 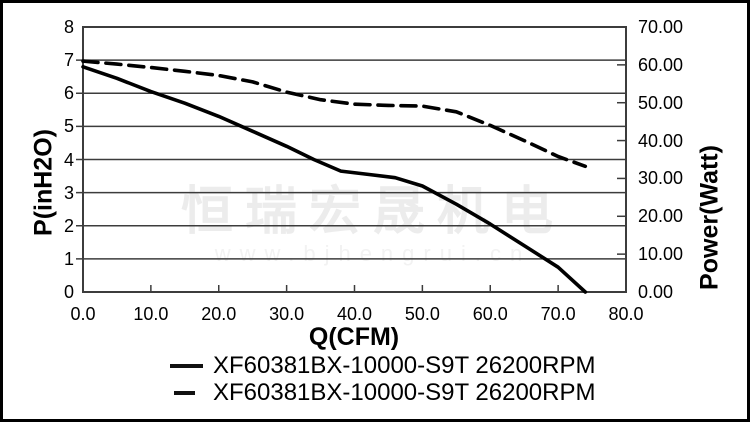 What do you see at coordinates (184, 392) in the screenshot?
I see `dashed-line-legend-marker` at bounding box center [184, 392].